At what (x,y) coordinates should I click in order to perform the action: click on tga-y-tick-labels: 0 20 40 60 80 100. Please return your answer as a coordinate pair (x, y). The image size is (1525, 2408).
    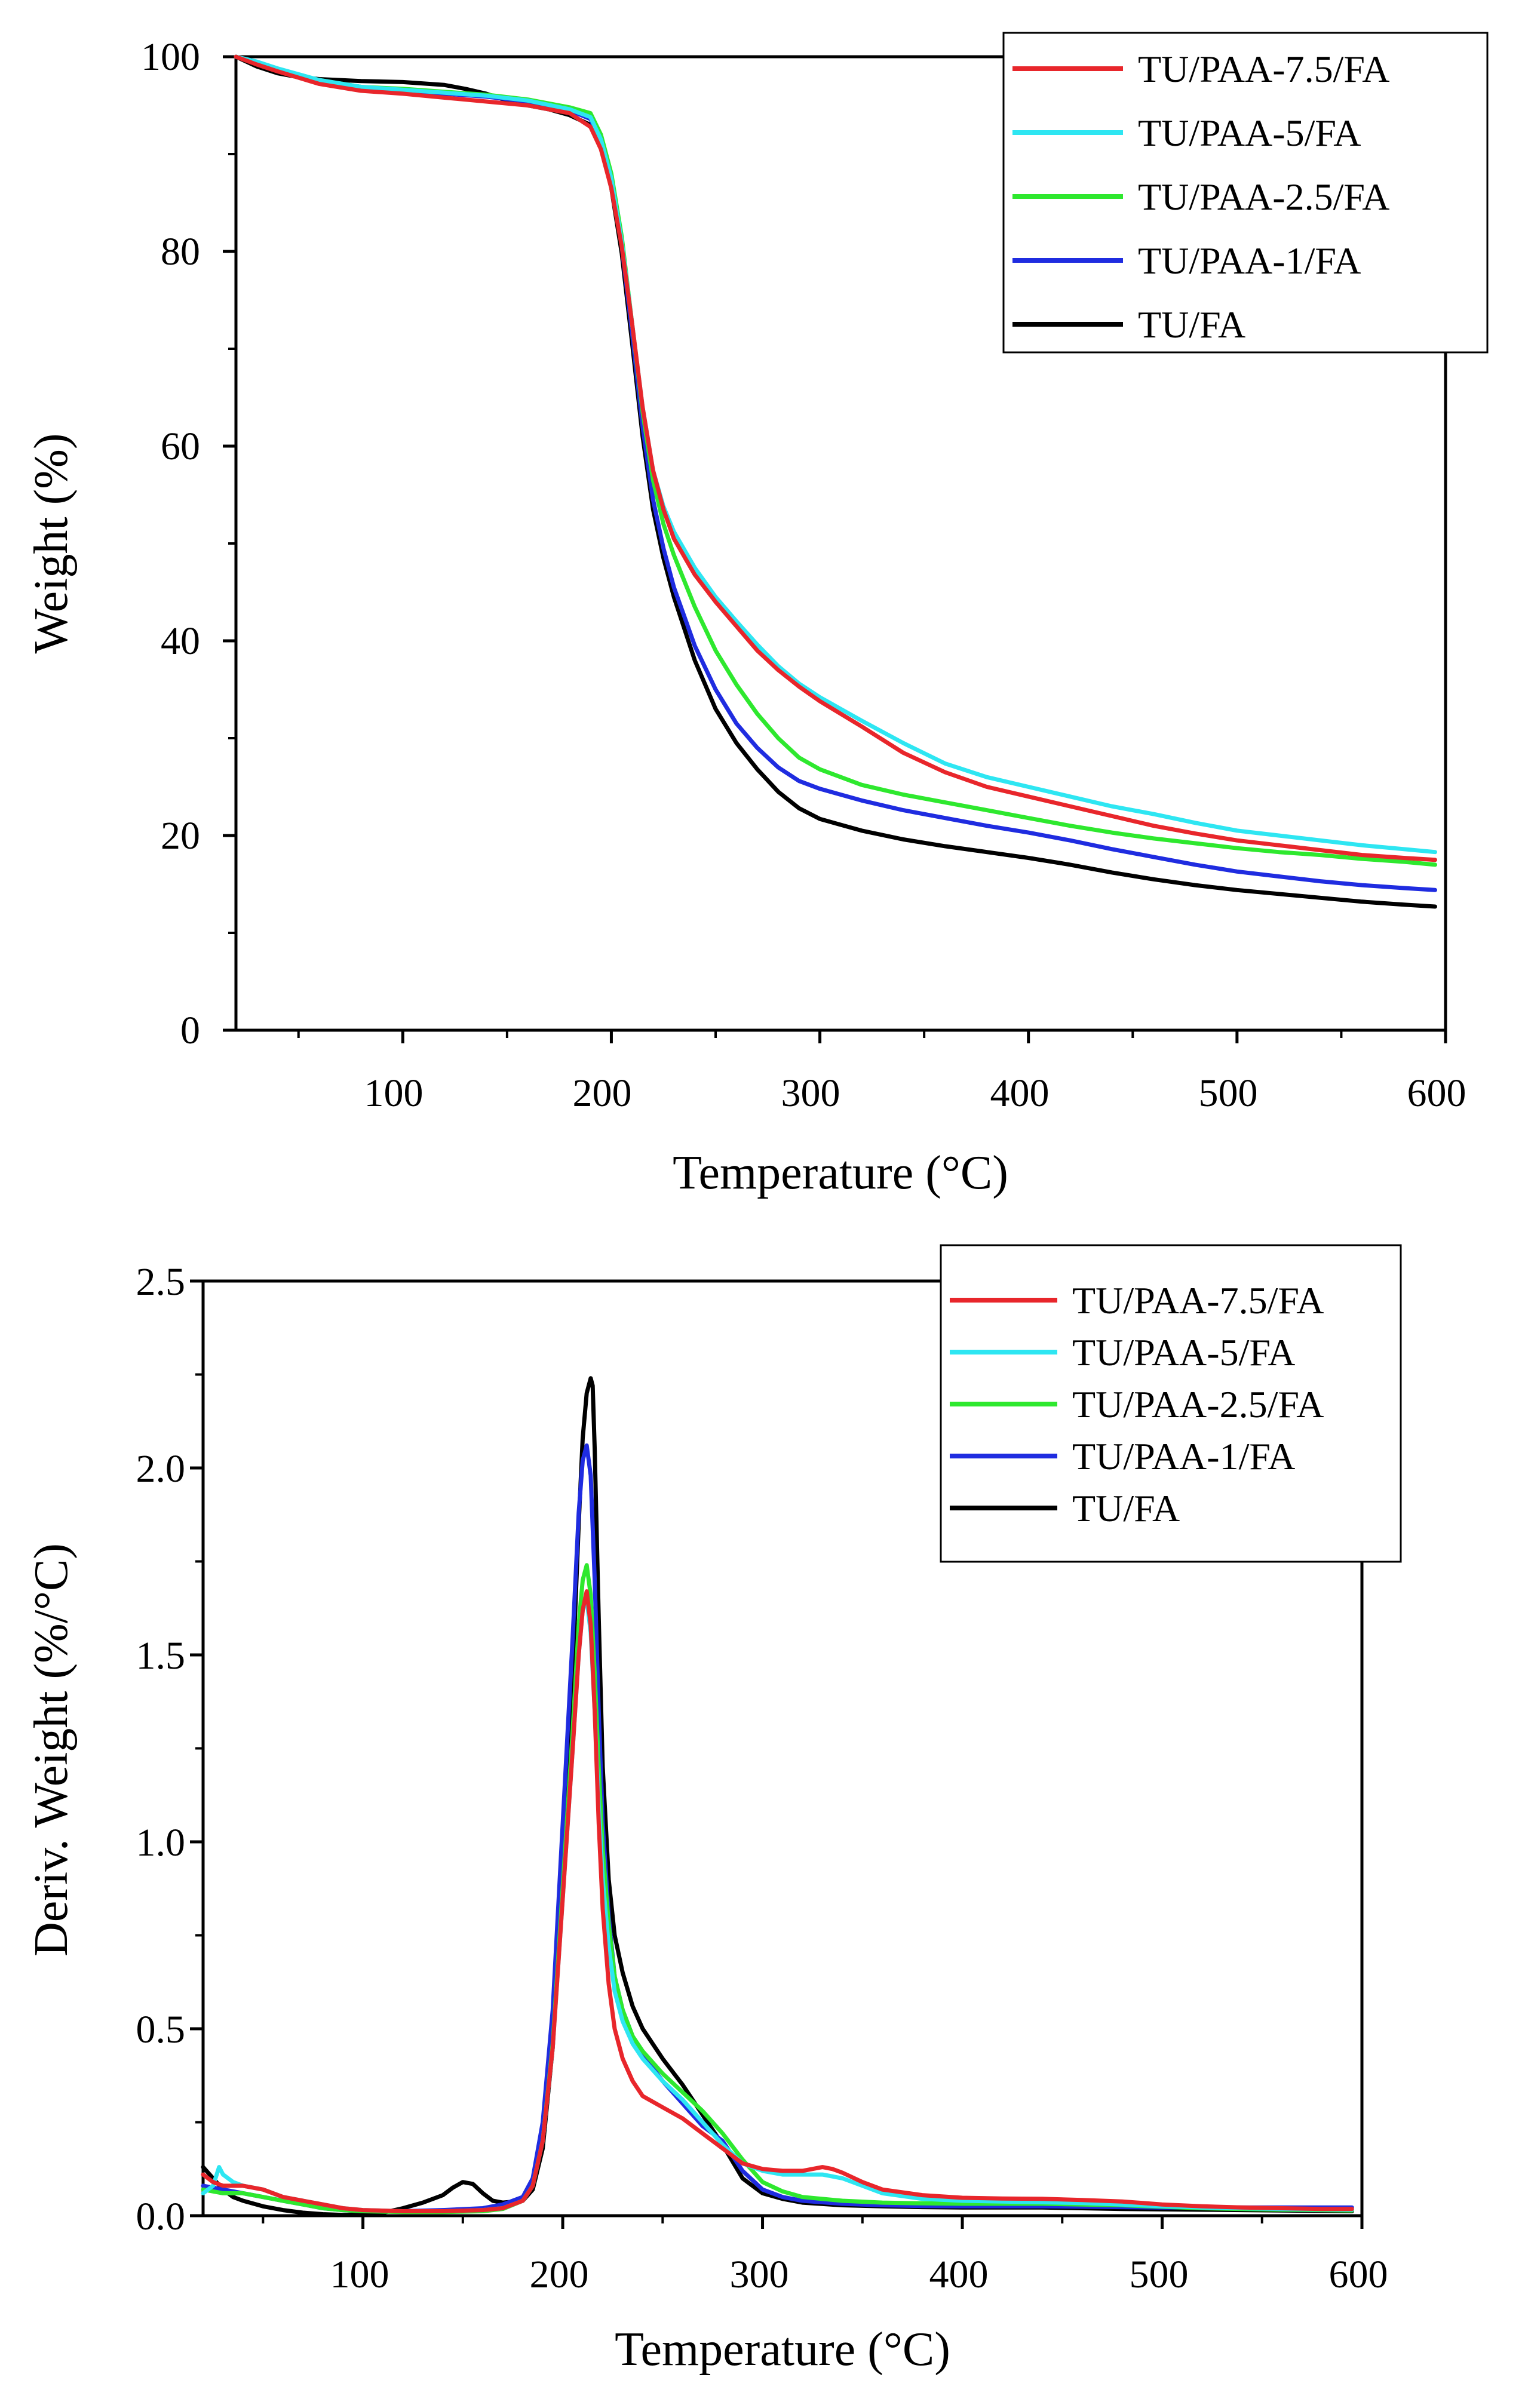
    Looking at the image, I should click on (170, 543).